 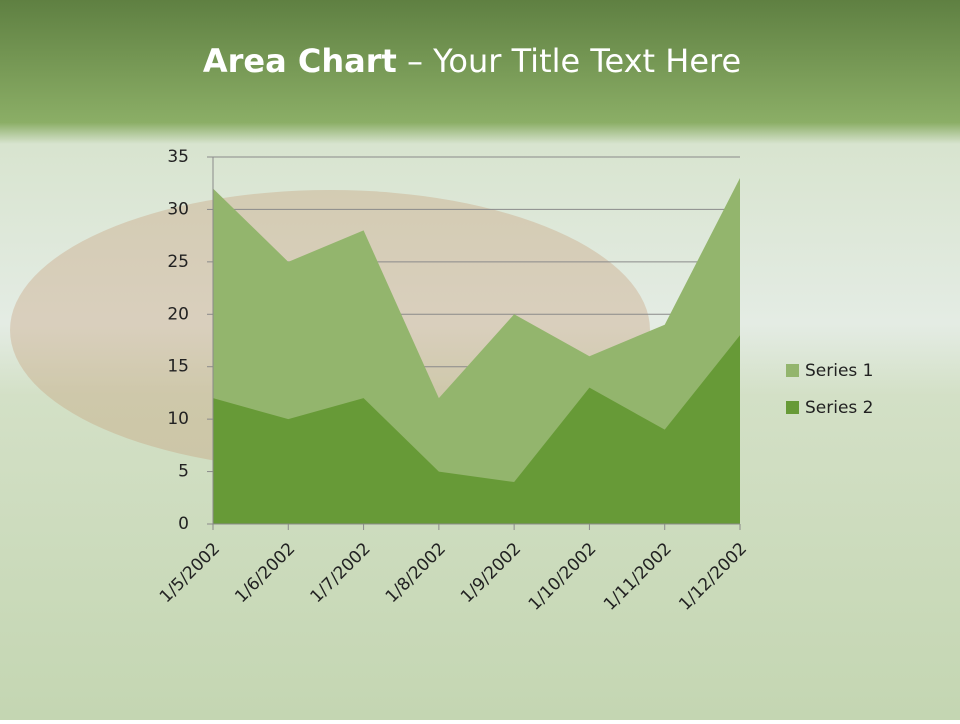 What do you see at coordinates (178, 157) in the screenshot?
I see `y-tick-label: 35` at bounding box center [178, 157].